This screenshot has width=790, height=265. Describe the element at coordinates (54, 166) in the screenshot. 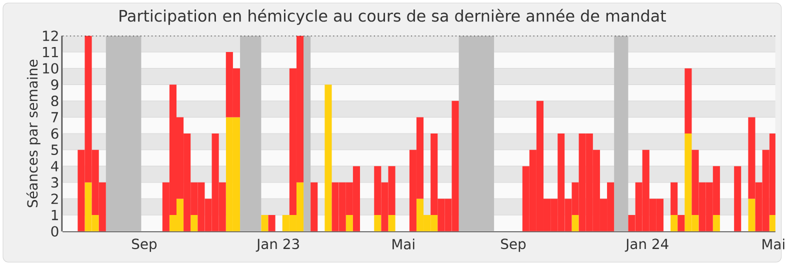

I see `y-tick-label: 4` at that location.